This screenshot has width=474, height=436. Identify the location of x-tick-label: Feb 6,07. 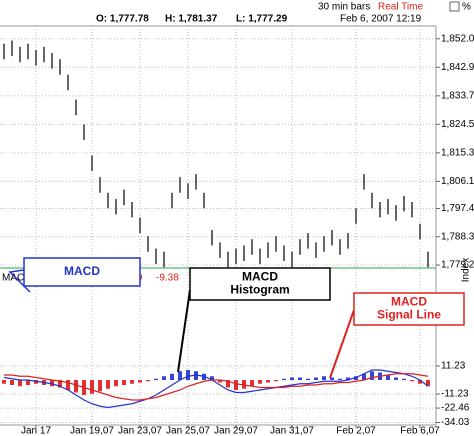
(420, 431).